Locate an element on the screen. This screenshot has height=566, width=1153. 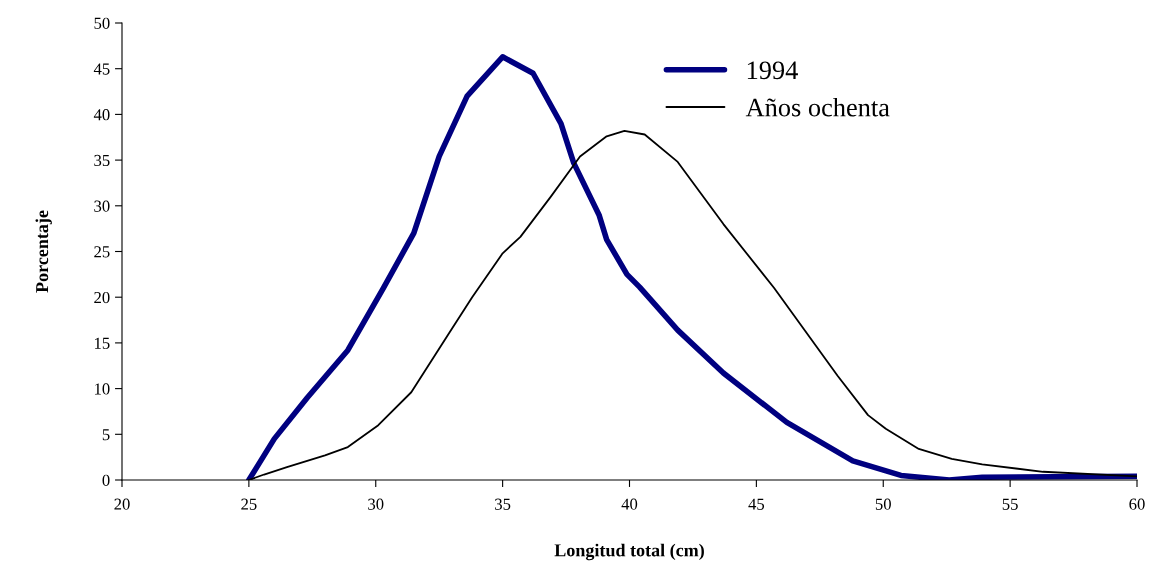
x-tick-label: 25 is located at coordinates (249, 504).